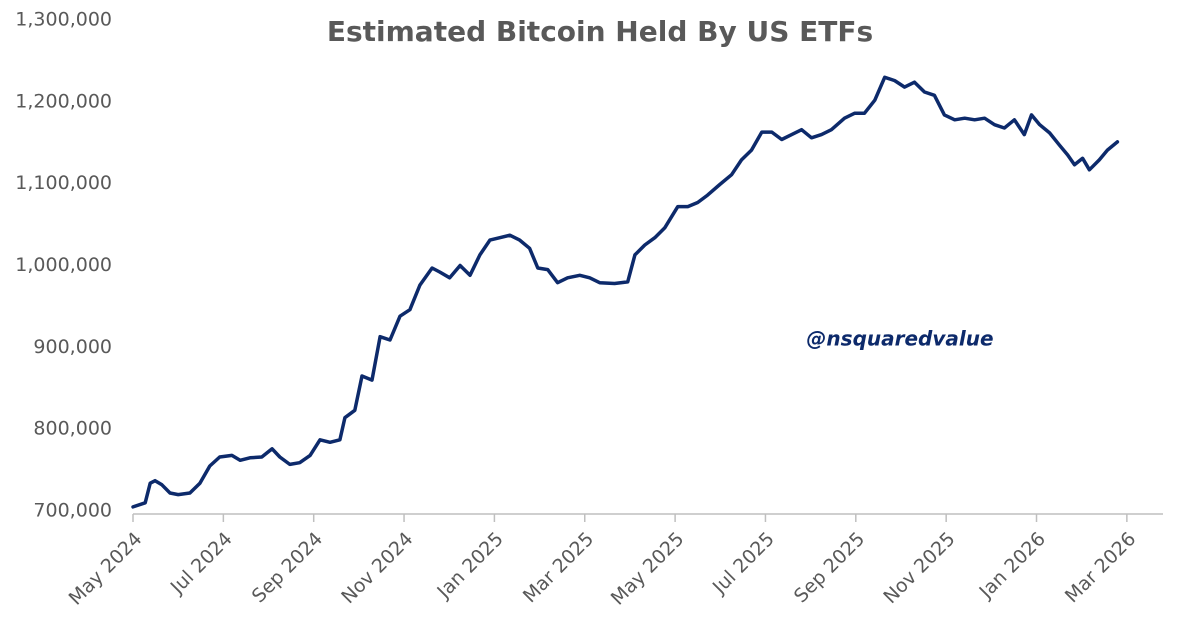 Image resolution: width=1200 pixels, height=629 pixels. I want to click on x-tick-label: Jul 2025, so click(743, 563).